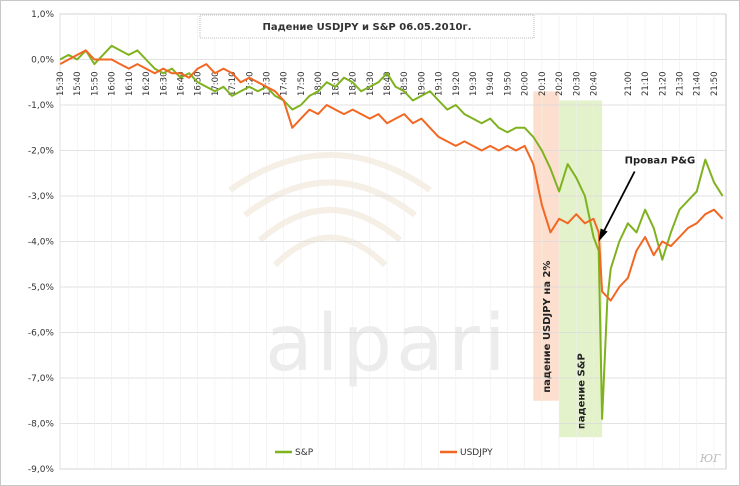 This screenshot has width=740, height=486. Describe the element at coordinates (543, 84) in the screenshot. I see `x-tick-label: 20:10` at that location.